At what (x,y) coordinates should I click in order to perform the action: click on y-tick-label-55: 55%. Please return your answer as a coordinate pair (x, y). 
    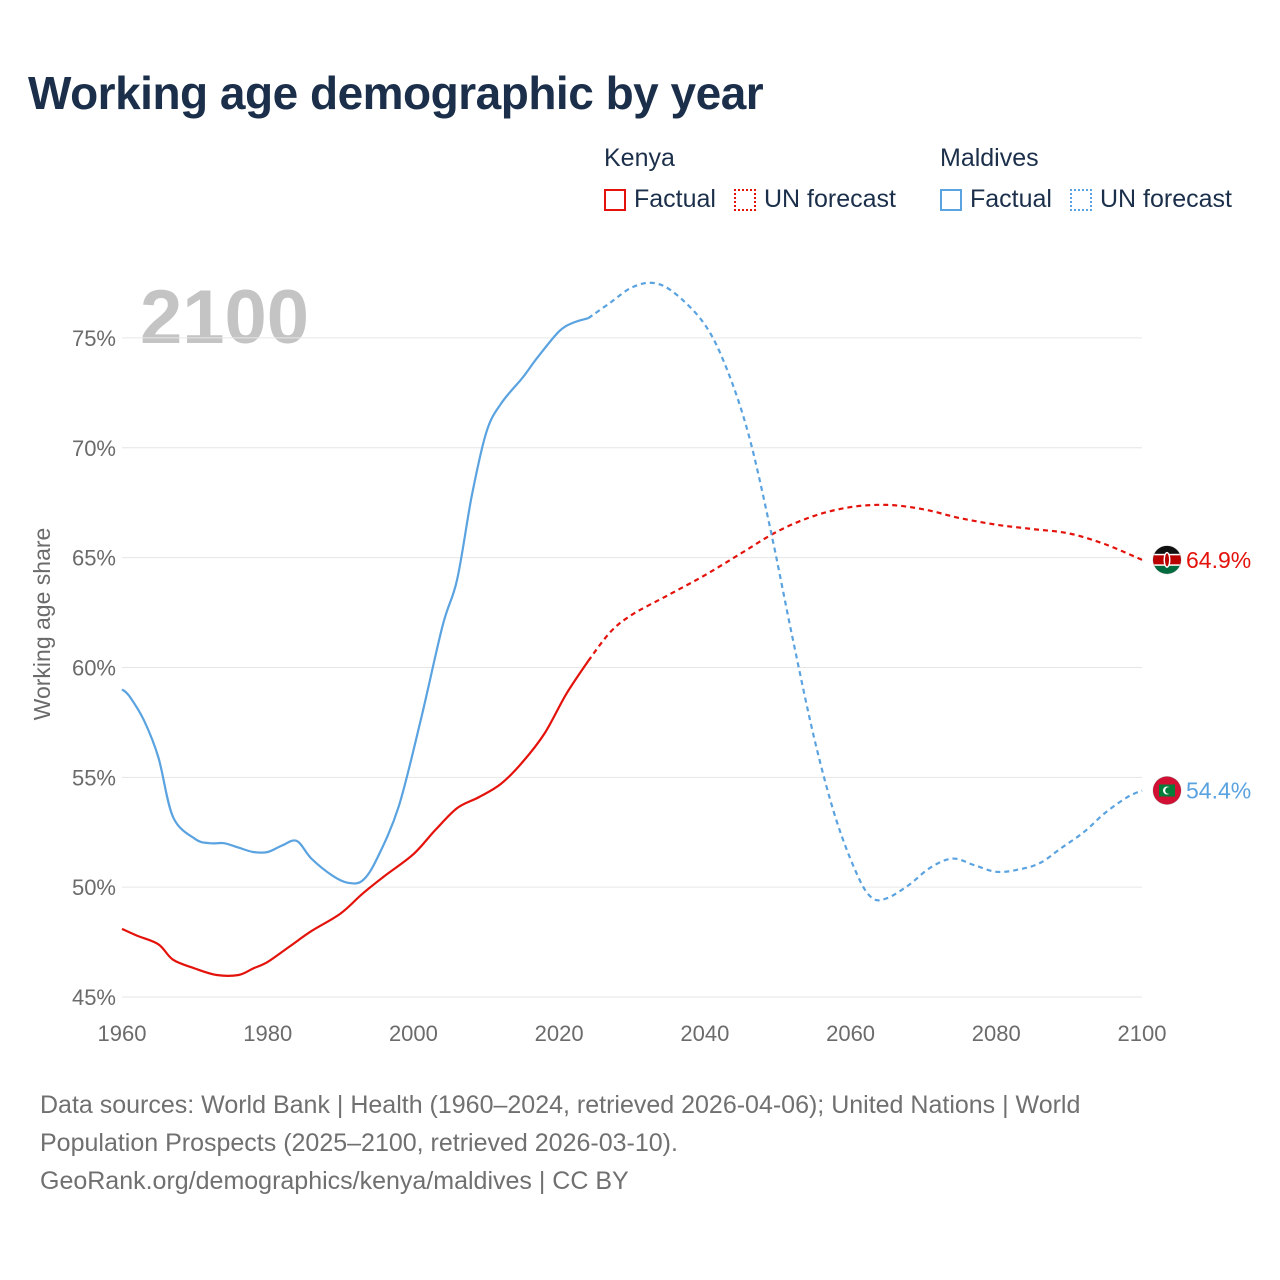
    Looking at the image, I should click on (94, 777).